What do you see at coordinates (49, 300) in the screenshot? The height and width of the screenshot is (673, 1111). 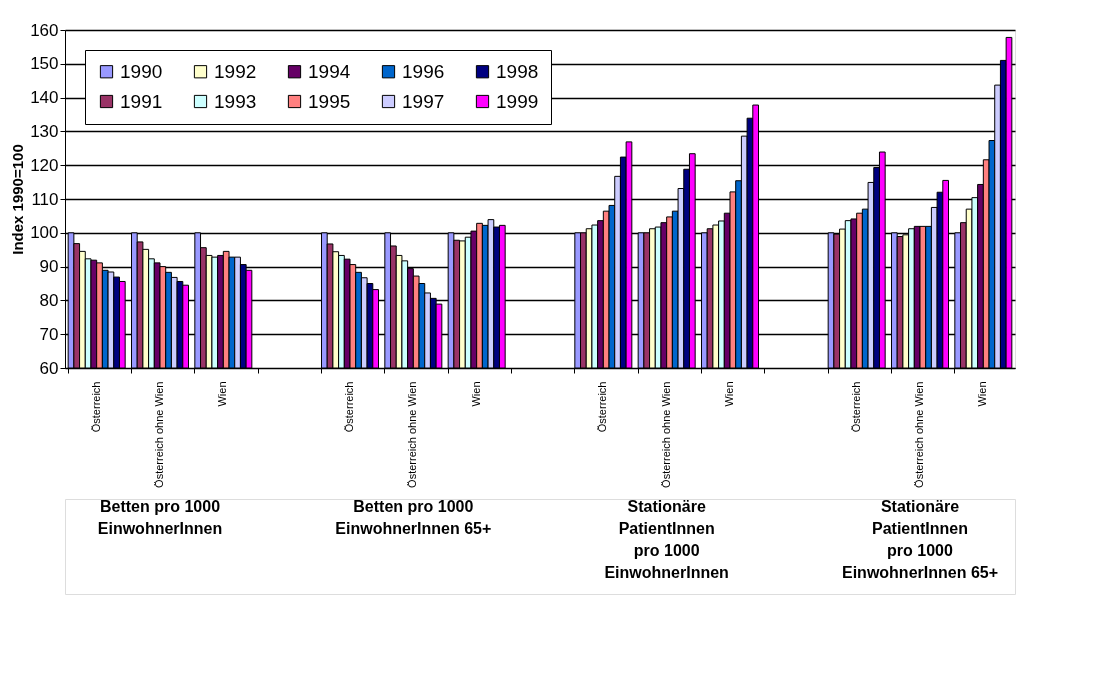 I see `y-tick-label: 80` at bounding box center [49, 300].